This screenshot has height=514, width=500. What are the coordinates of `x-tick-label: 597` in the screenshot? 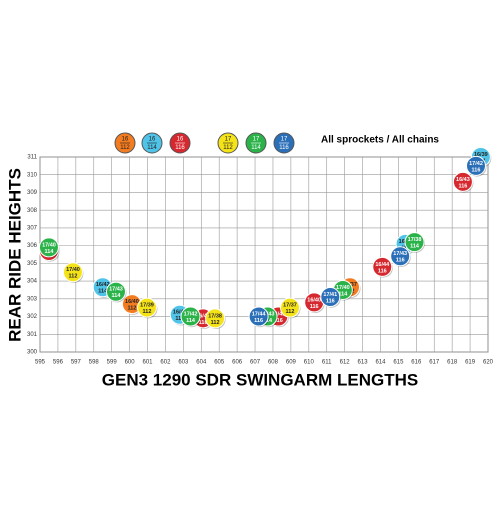 It's located at (76, 363).